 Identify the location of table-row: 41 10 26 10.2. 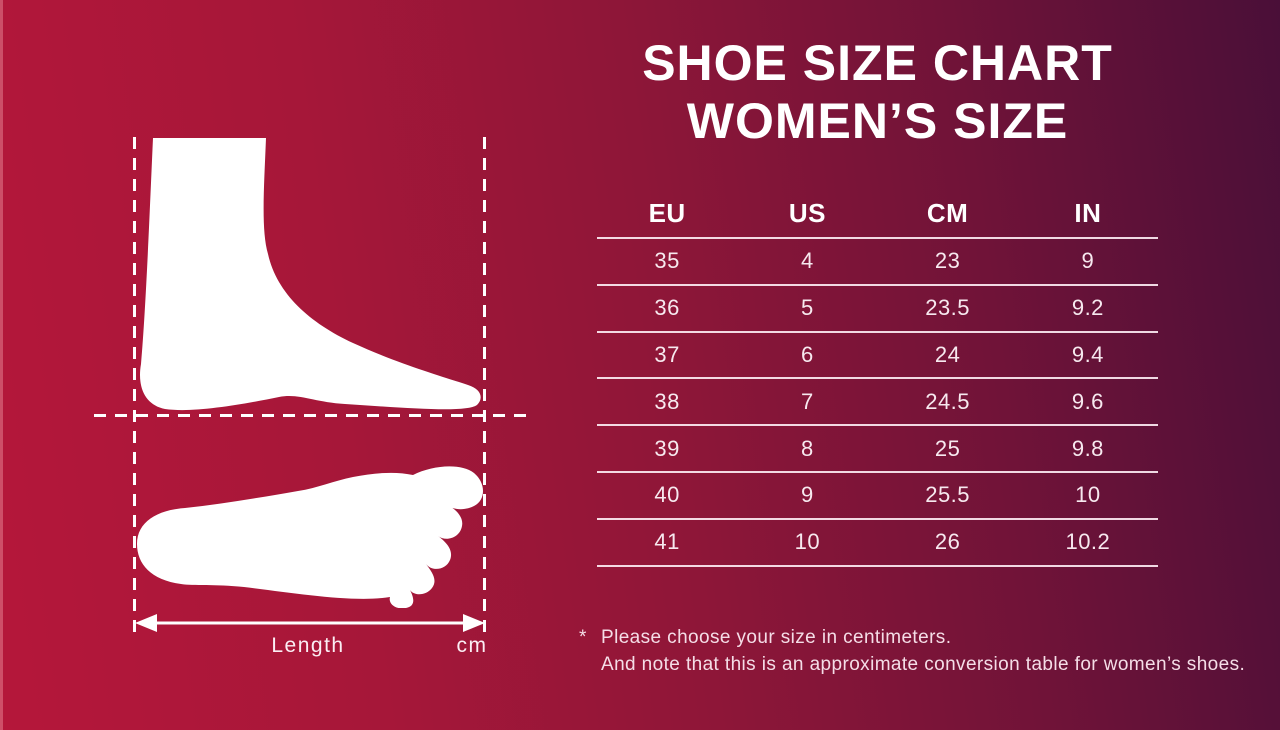
(877, 543).